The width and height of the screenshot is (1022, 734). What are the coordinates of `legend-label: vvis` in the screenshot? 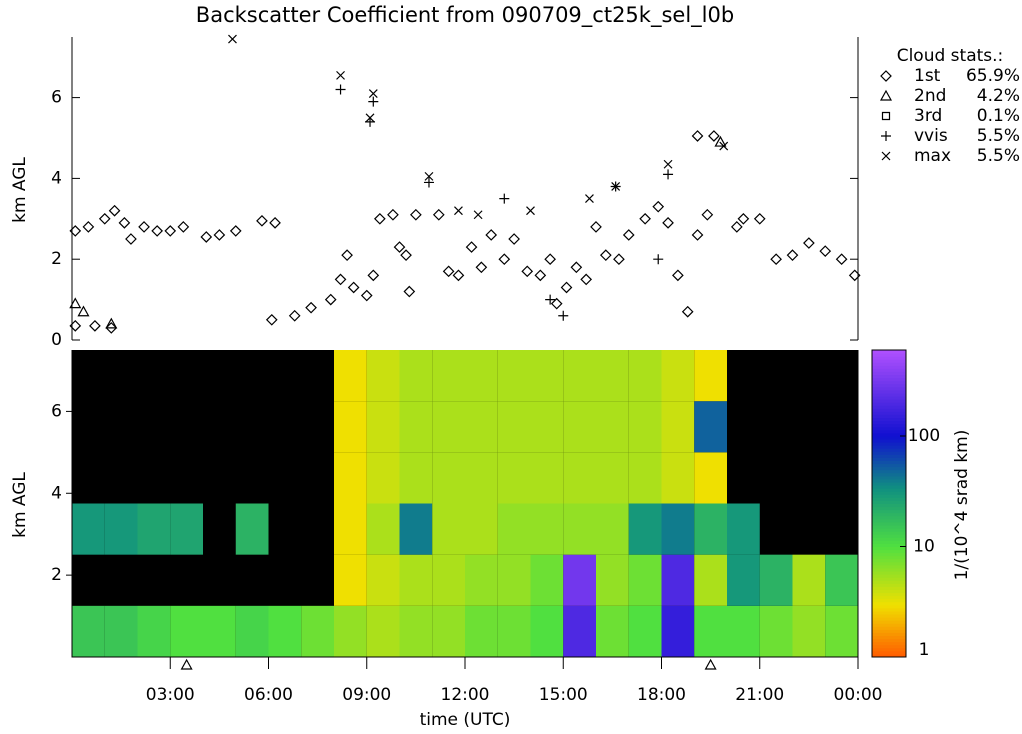 It's located at (931, 136).